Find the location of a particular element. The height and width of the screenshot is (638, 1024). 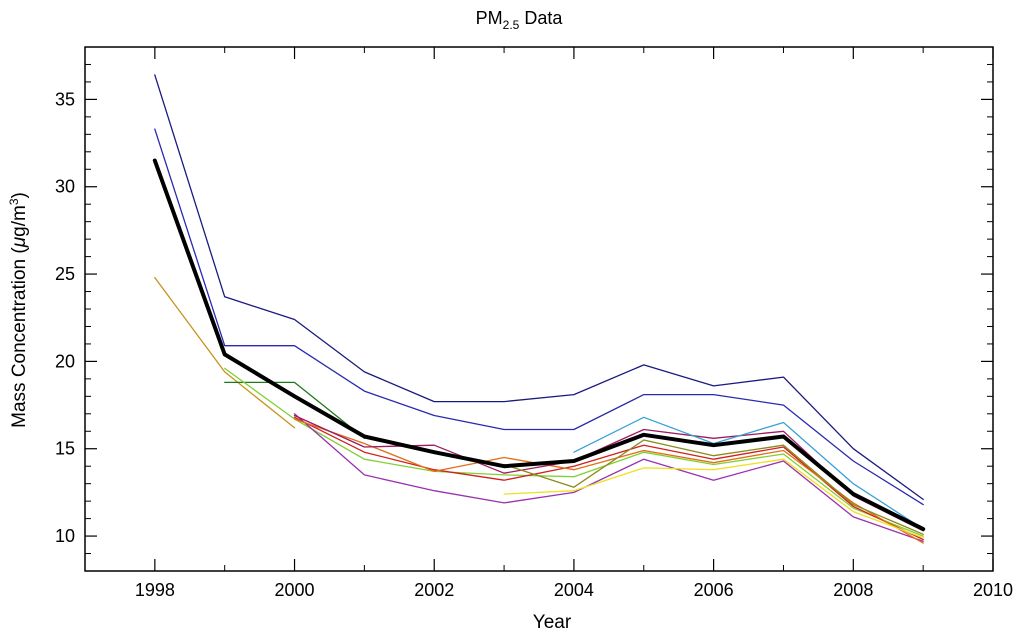

series-line-site-cyan is located at coordinates (748, 473).